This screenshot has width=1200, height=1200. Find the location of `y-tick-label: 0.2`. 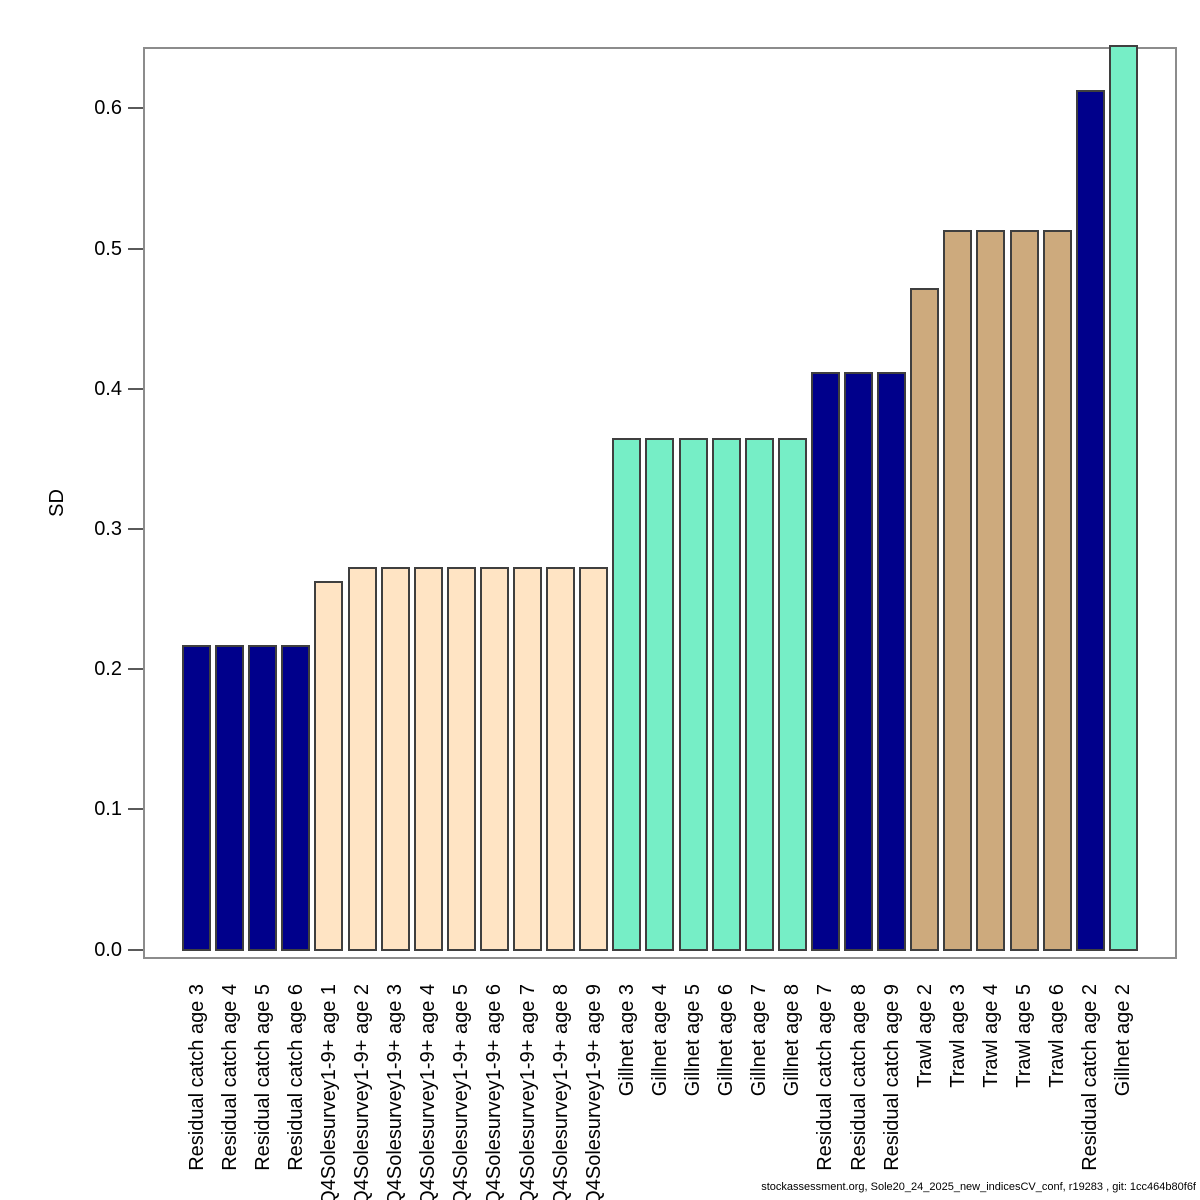

y-tick-label: 0.2 is located at coordinates (108, 669).